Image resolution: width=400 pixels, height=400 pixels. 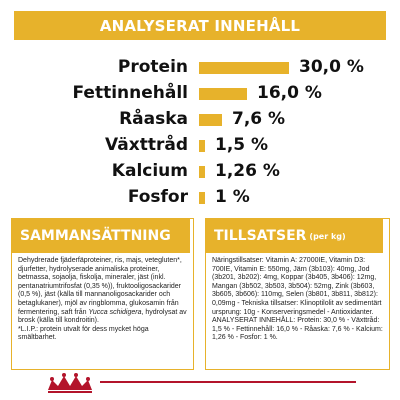 I want to click on nutrient-value: 30,0 %, so click(x=331, y=67).